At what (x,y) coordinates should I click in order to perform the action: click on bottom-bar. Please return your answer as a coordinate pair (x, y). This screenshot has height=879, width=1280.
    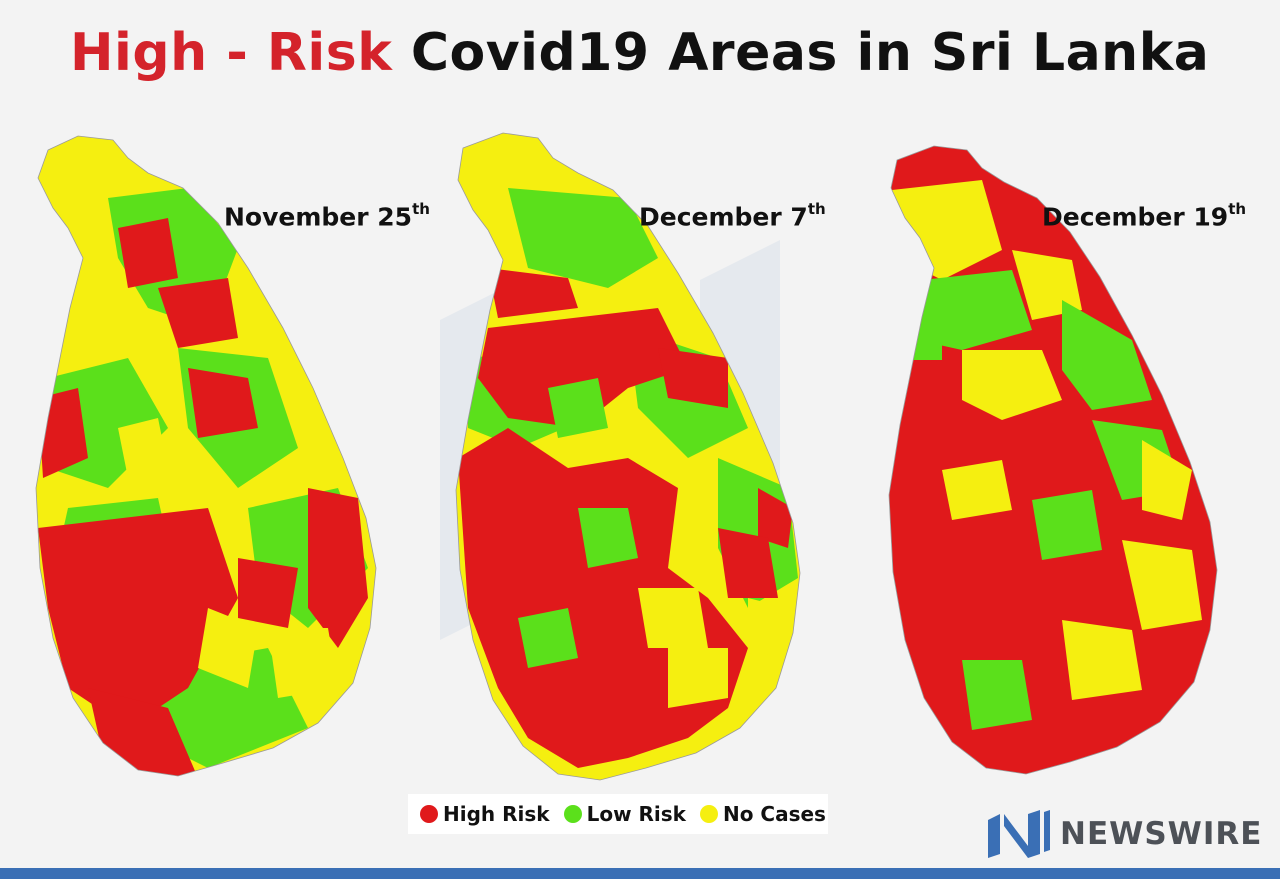
    Looking at the image, I should click on (640, 873).